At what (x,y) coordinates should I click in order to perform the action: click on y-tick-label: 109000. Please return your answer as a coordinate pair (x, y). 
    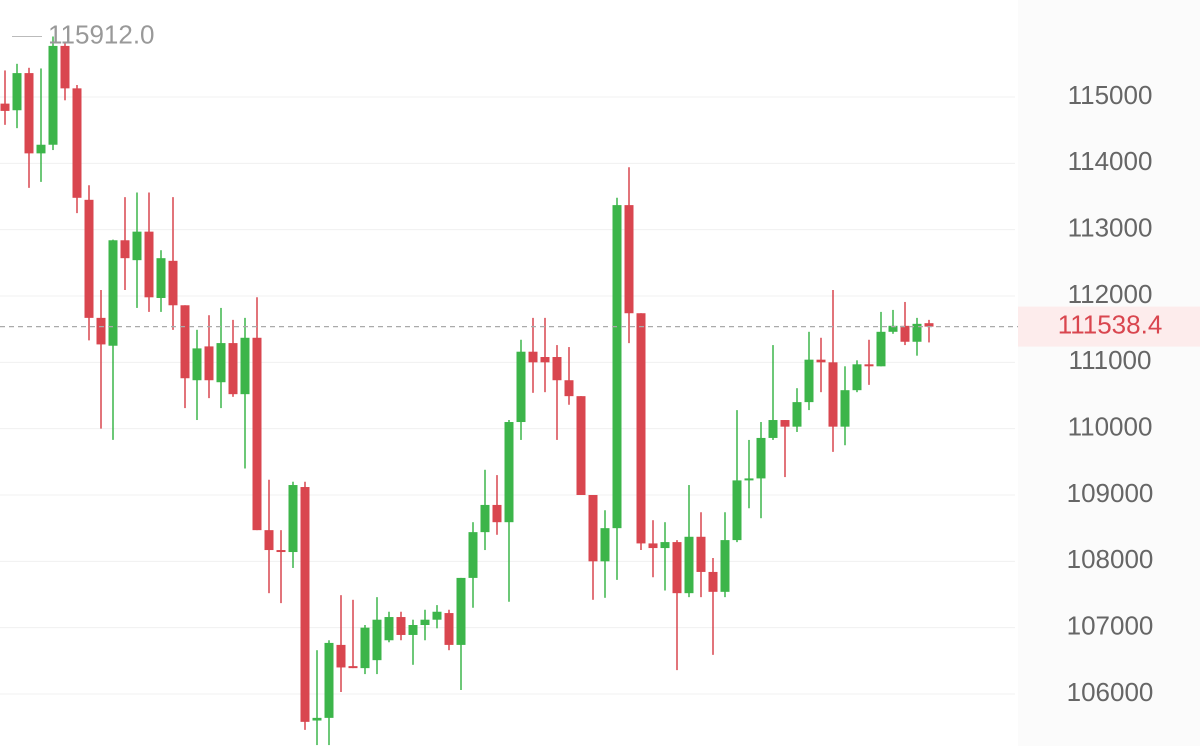
    Looking at the image, I should click on (1110, 493).